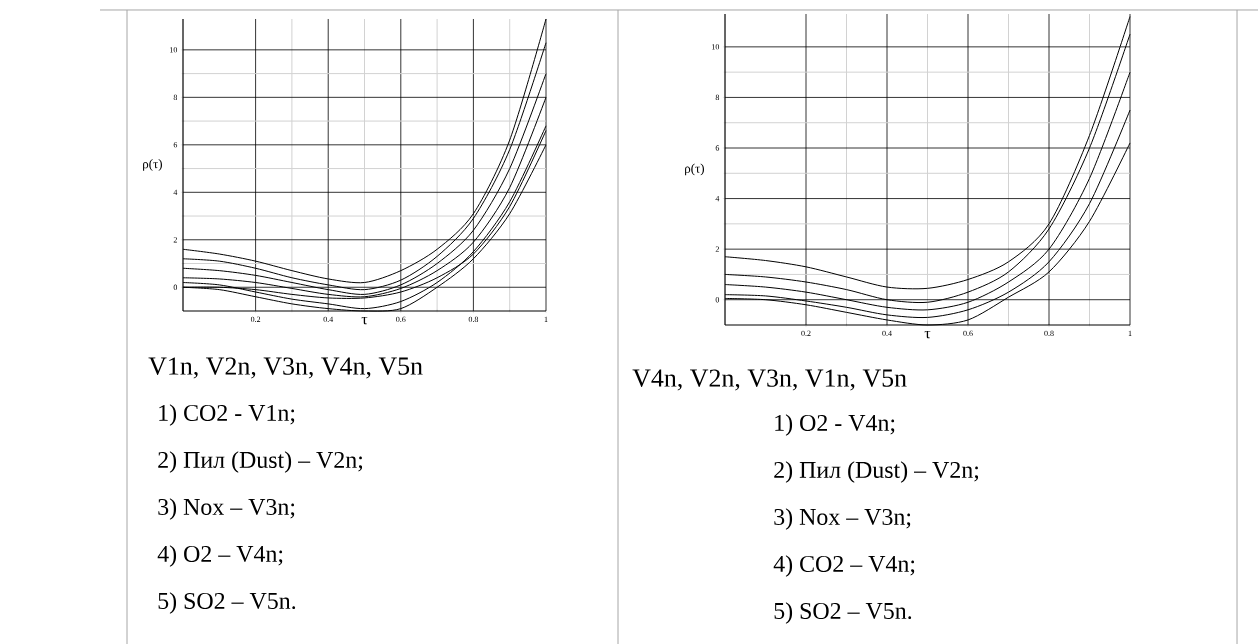  What do you see at coordinates (835, 425) in the screenshot?
I see `text: 1) O2 - V4n;` at bounding box center [835, 425].